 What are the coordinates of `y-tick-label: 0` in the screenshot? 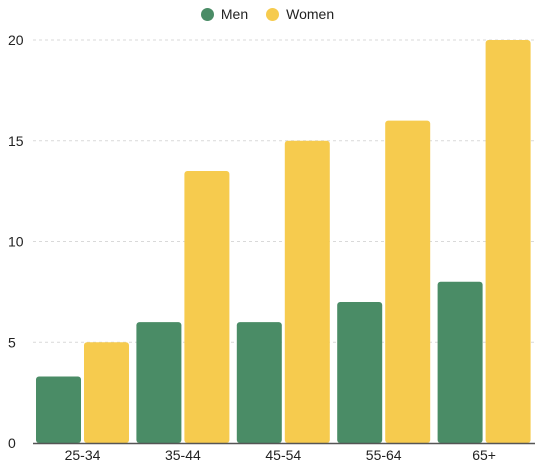 It's located at (12, 443).